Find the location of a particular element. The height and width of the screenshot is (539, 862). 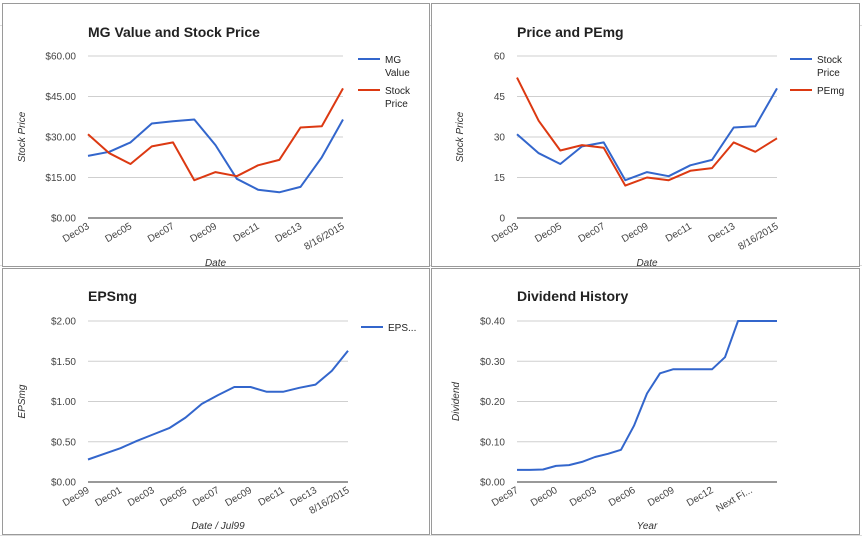

chart-0-y-tick-label: $60.00 is located at coordinates (60, 57).